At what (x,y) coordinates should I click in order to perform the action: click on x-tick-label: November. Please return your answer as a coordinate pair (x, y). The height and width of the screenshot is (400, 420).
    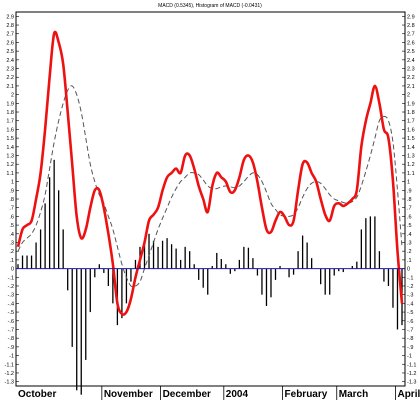
    Looking at the image, I should click on (128, 394).